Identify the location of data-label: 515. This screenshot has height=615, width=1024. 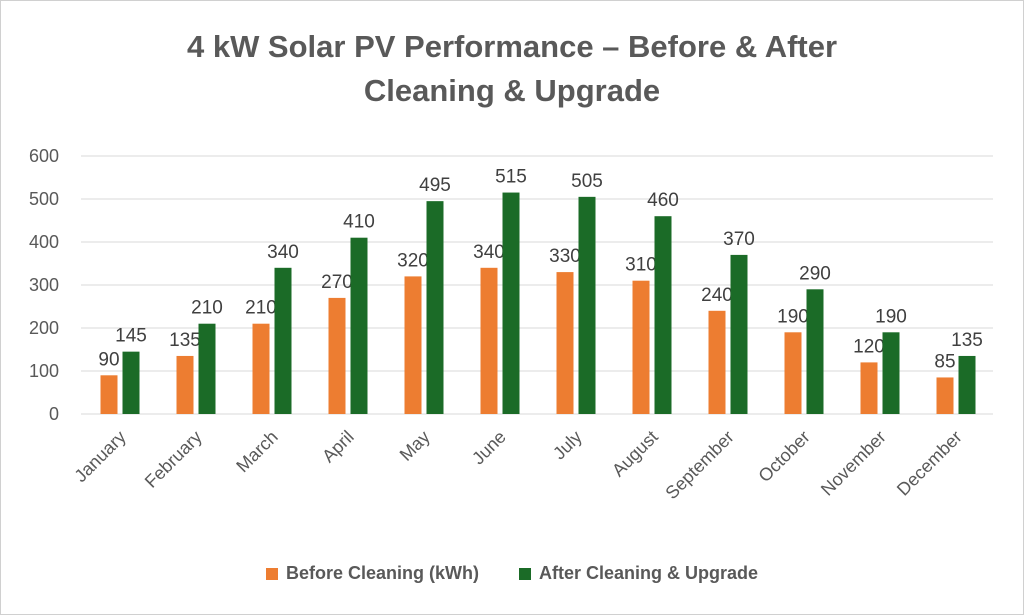
(511, 177).